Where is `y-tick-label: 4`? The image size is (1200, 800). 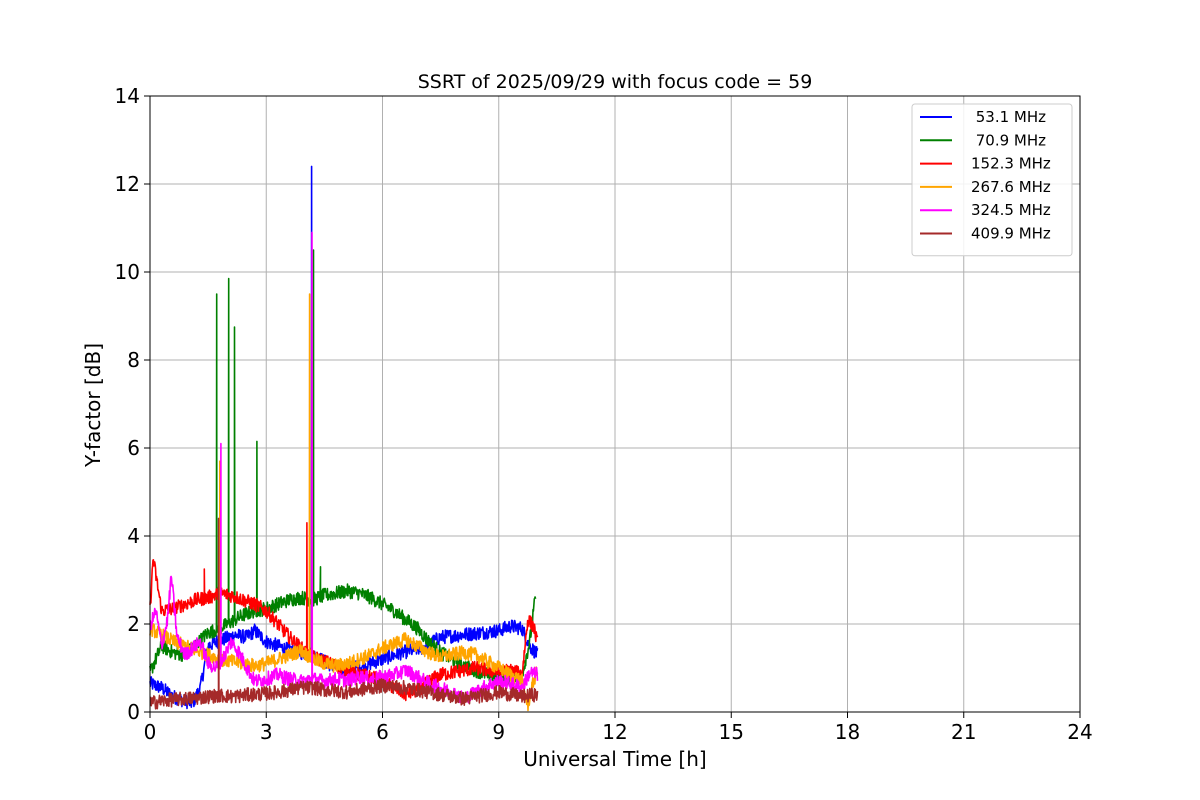 y-tick-label: 4 is located at coordinates (133, 536).